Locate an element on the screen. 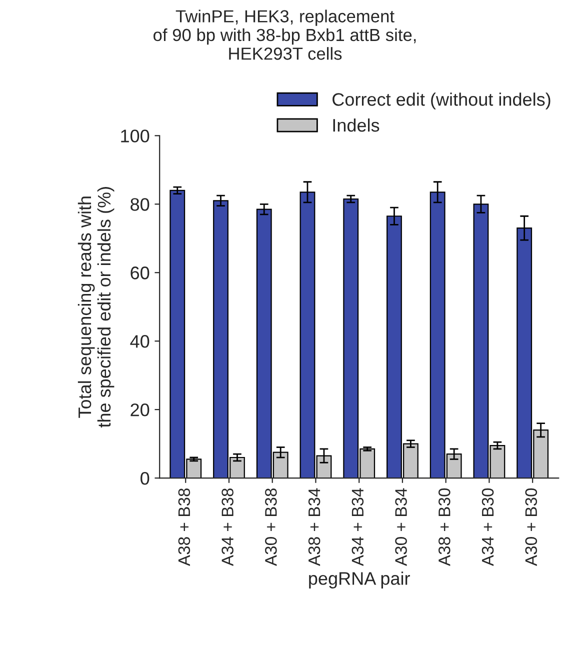  x-tick-label: A34 + B34 is located at coordinates (358, 527).